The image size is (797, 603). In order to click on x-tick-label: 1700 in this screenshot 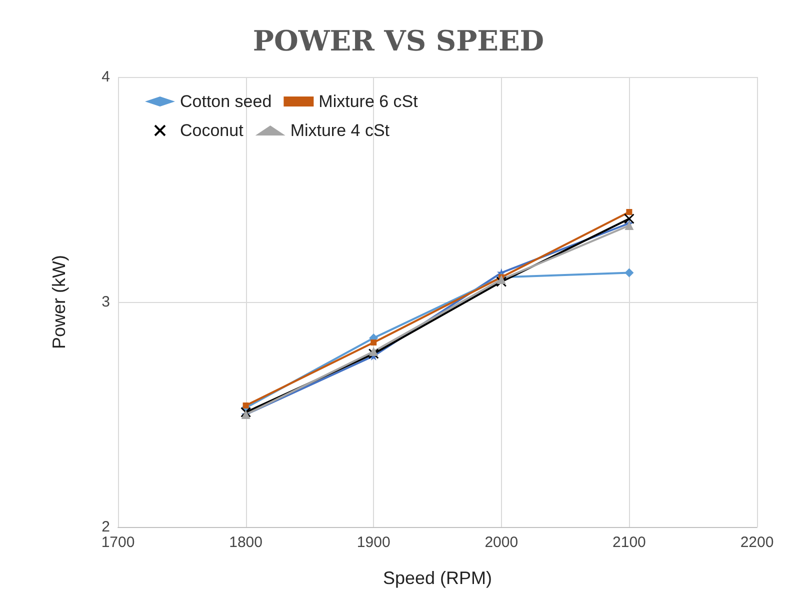, I will do `click(118, 542)`.